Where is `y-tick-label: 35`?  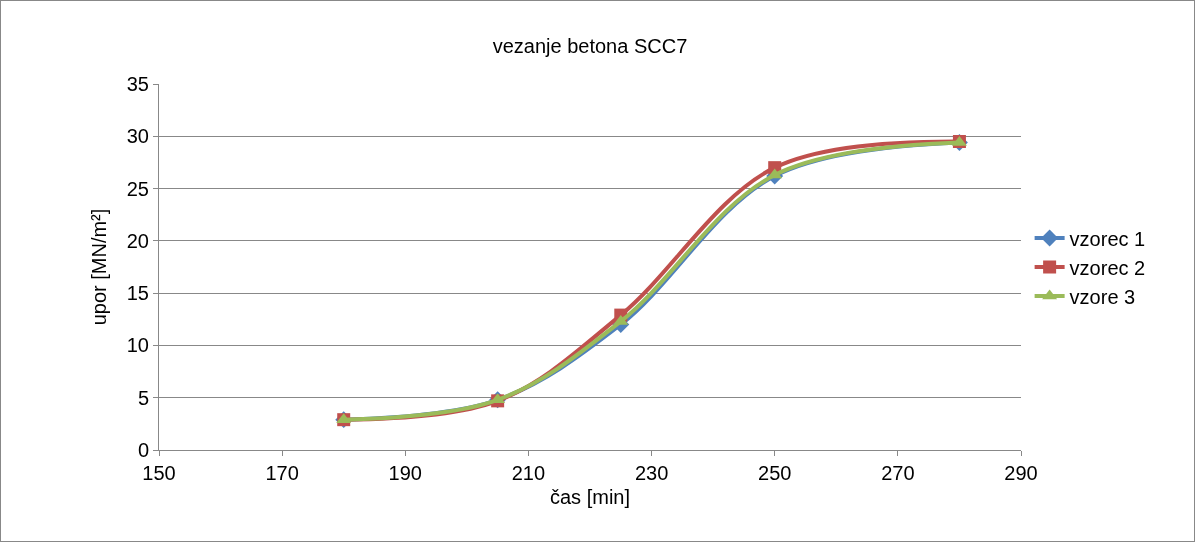
y-tick-label: 35 is located at coordinates (137, 84).